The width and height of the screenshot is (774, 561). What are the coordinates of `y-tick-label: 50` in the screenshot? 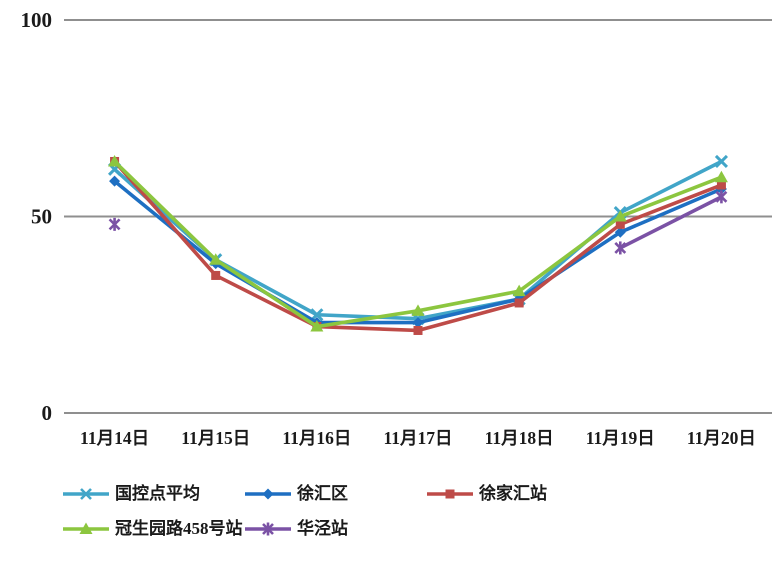 It's located at (41, 217).